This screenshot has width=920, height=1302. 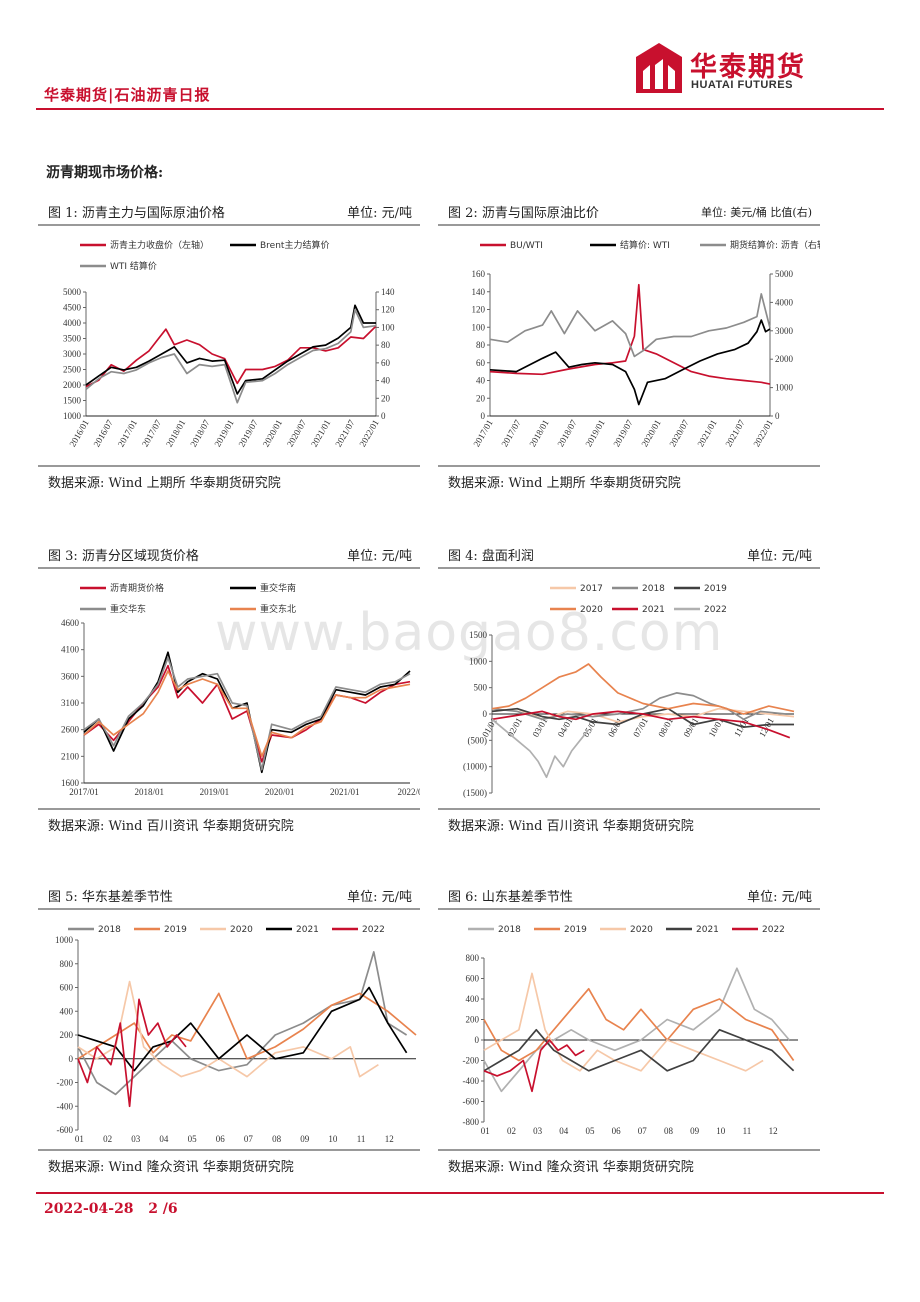 What do you see at coordinates (127, 95) in the screenshot?
I see `report-title: 华泰期货|石油沥青日报` at bounding box center [127, 95].